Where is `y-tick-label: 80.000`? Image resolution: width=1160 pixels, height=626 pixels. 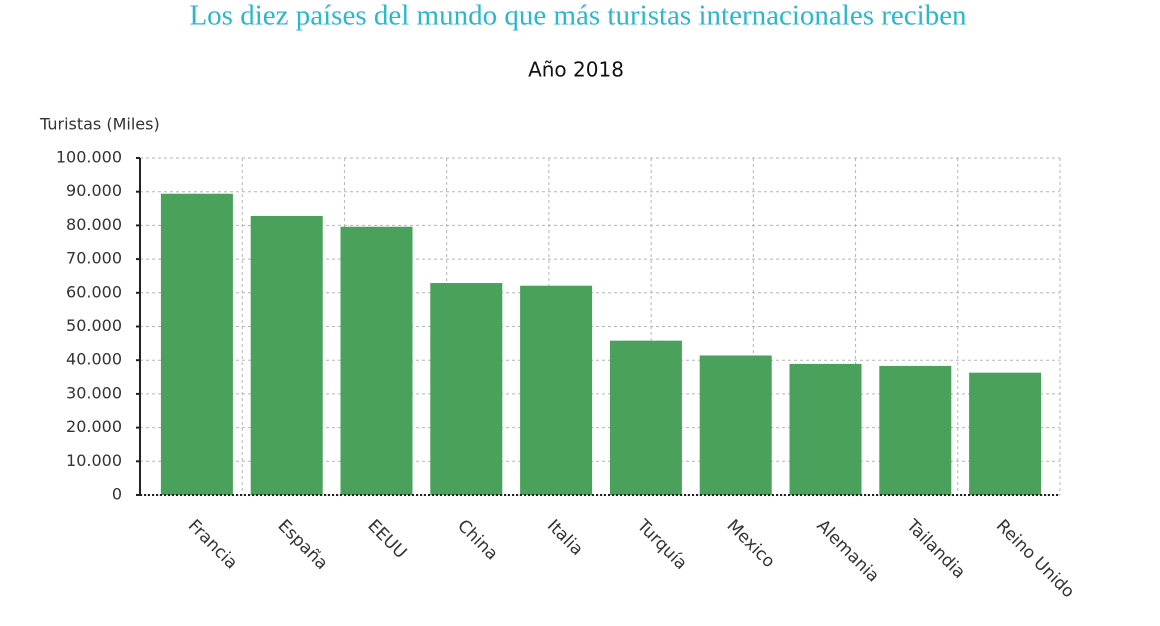
y-tick-label: 80.000 is located at coordinates (94, 224).